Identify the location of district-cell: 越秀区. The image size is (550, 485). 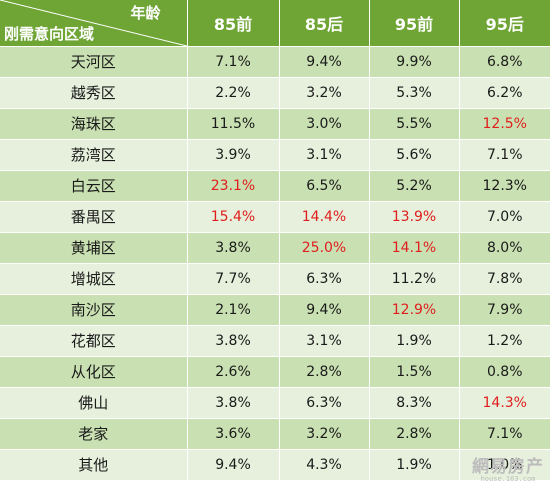
(93, 92).